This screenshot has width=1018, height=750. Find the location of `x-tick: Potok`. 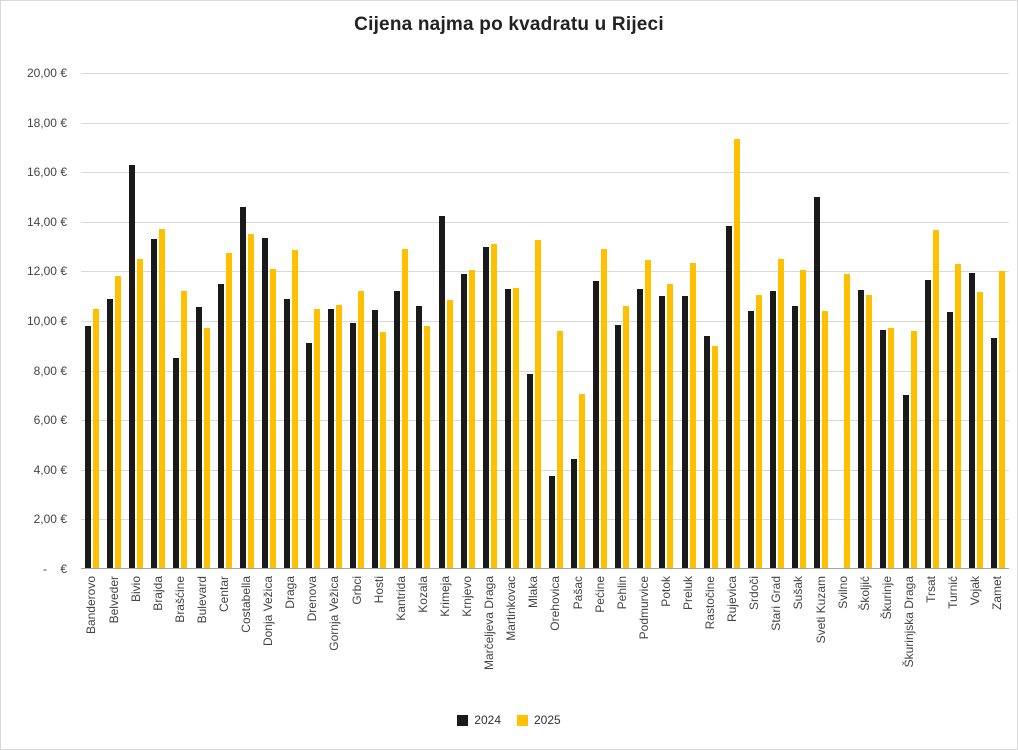

x-tick: Potok is located at coordinates (666, 640).